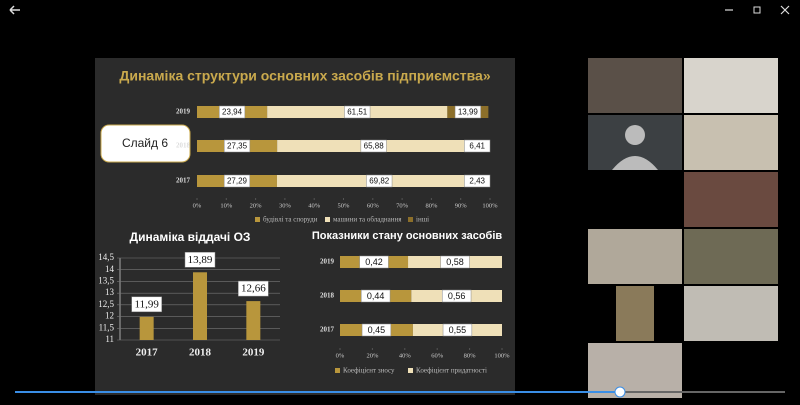  What do you see at coordinates (109, 339) in the screenshot?
I see `y-tick-label: 11` at bounding box center [109, 339].